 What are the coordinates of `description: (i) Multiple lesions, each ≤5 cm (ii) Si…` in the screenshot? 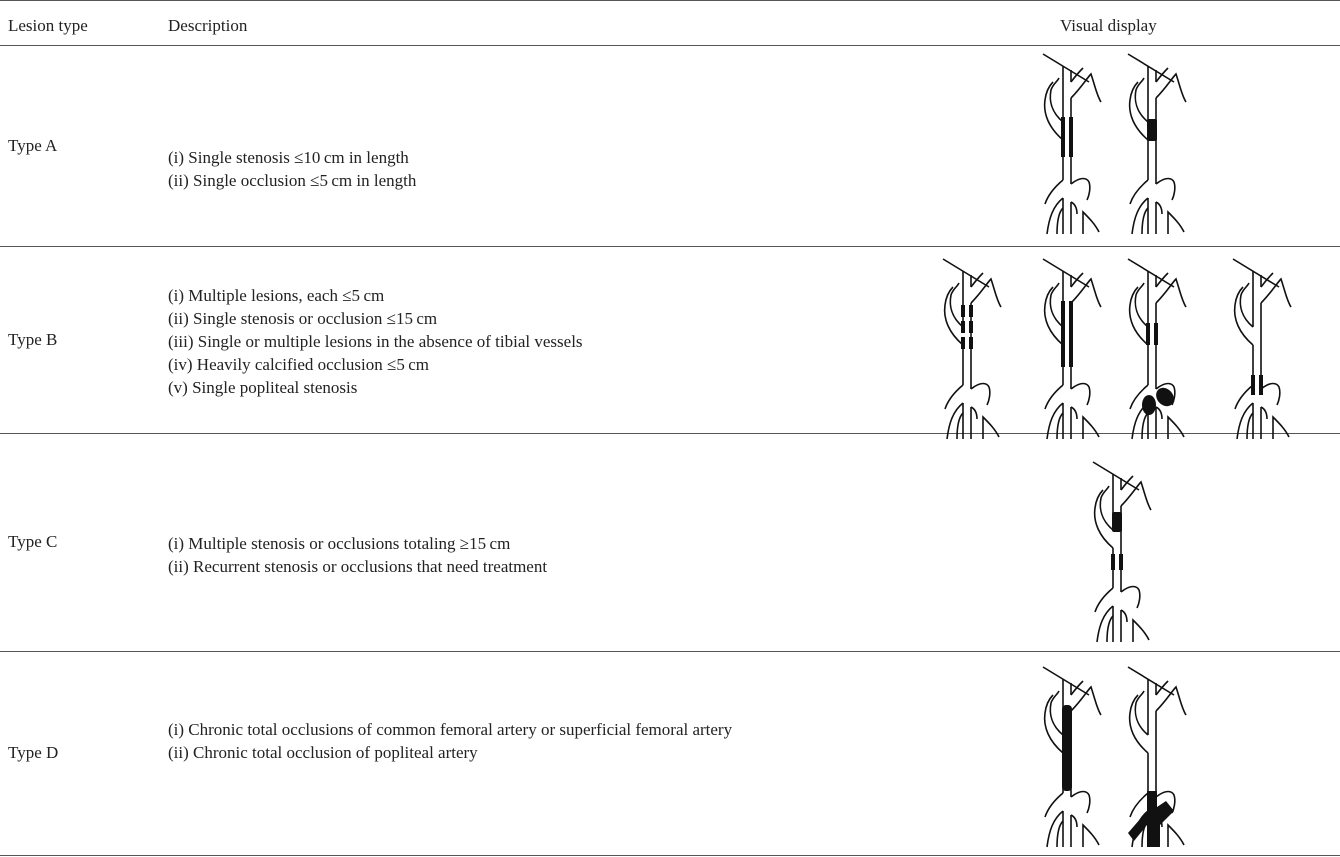 It's located at (538, 341).